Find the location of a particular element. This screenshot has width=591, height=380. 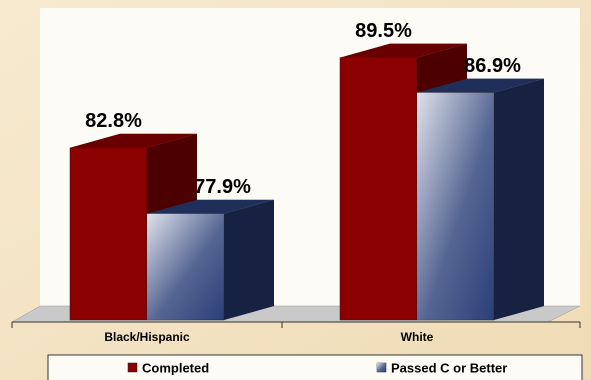

legend-swatch-shine is located at coordinates (381, 367).